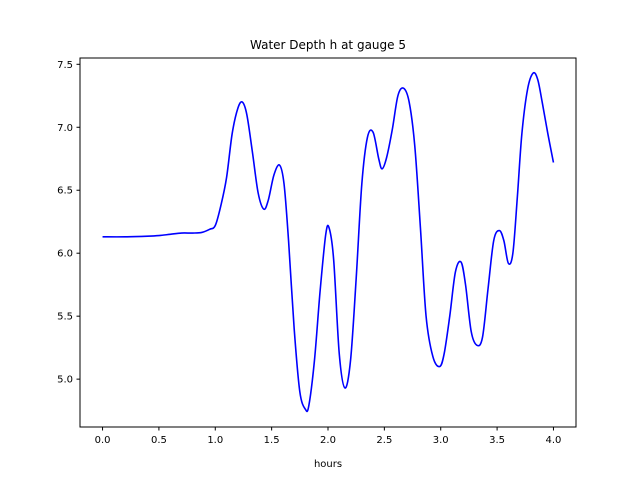 The image size is (640, 480). Describe the element at coordinates (554, 440) in the screenshot. I see `x-tick-label: 4.0` at that location.